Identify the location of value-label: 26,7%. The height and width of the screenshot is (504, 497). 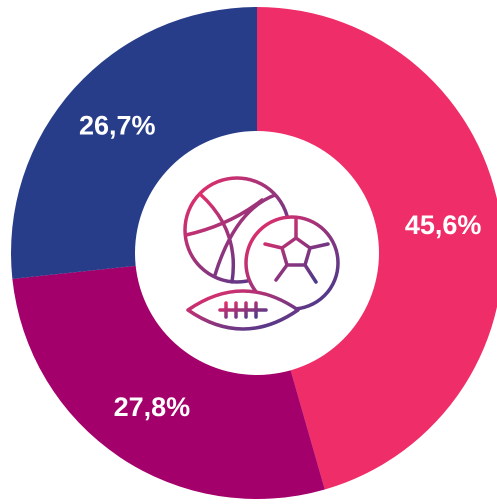
(117, 125).